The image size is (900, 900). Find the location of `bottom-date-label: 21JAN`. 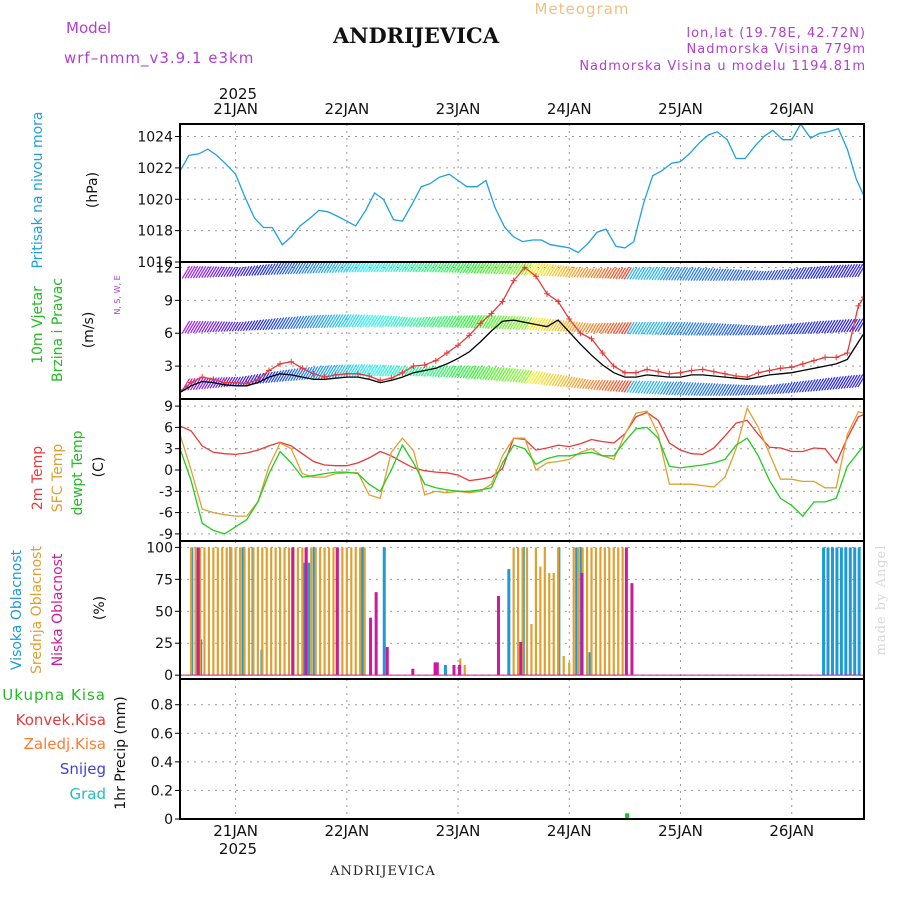

bottom-date-label: 21JAN is located at coordinates (235, 831).